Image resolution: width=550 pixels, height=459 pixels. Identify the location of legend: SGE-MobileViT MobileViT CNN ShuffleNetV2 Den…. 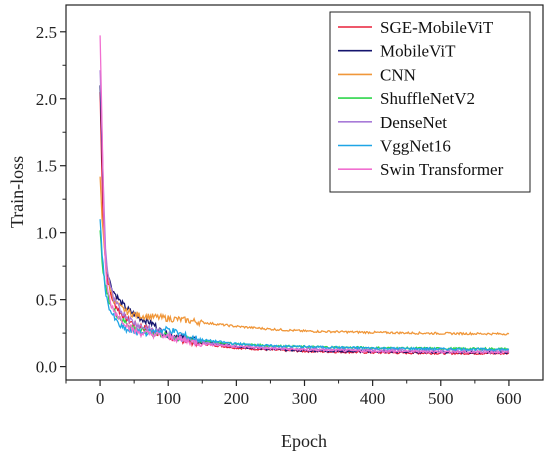
(430, 102).